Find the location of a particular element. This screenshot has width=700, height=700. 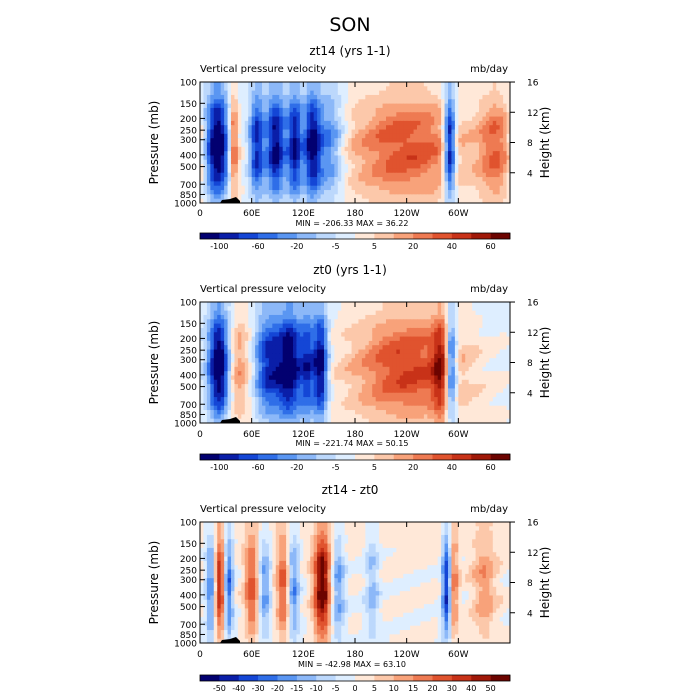

panel-title: zt14 (yrs 1-1) is located at coordinates (349, 51).